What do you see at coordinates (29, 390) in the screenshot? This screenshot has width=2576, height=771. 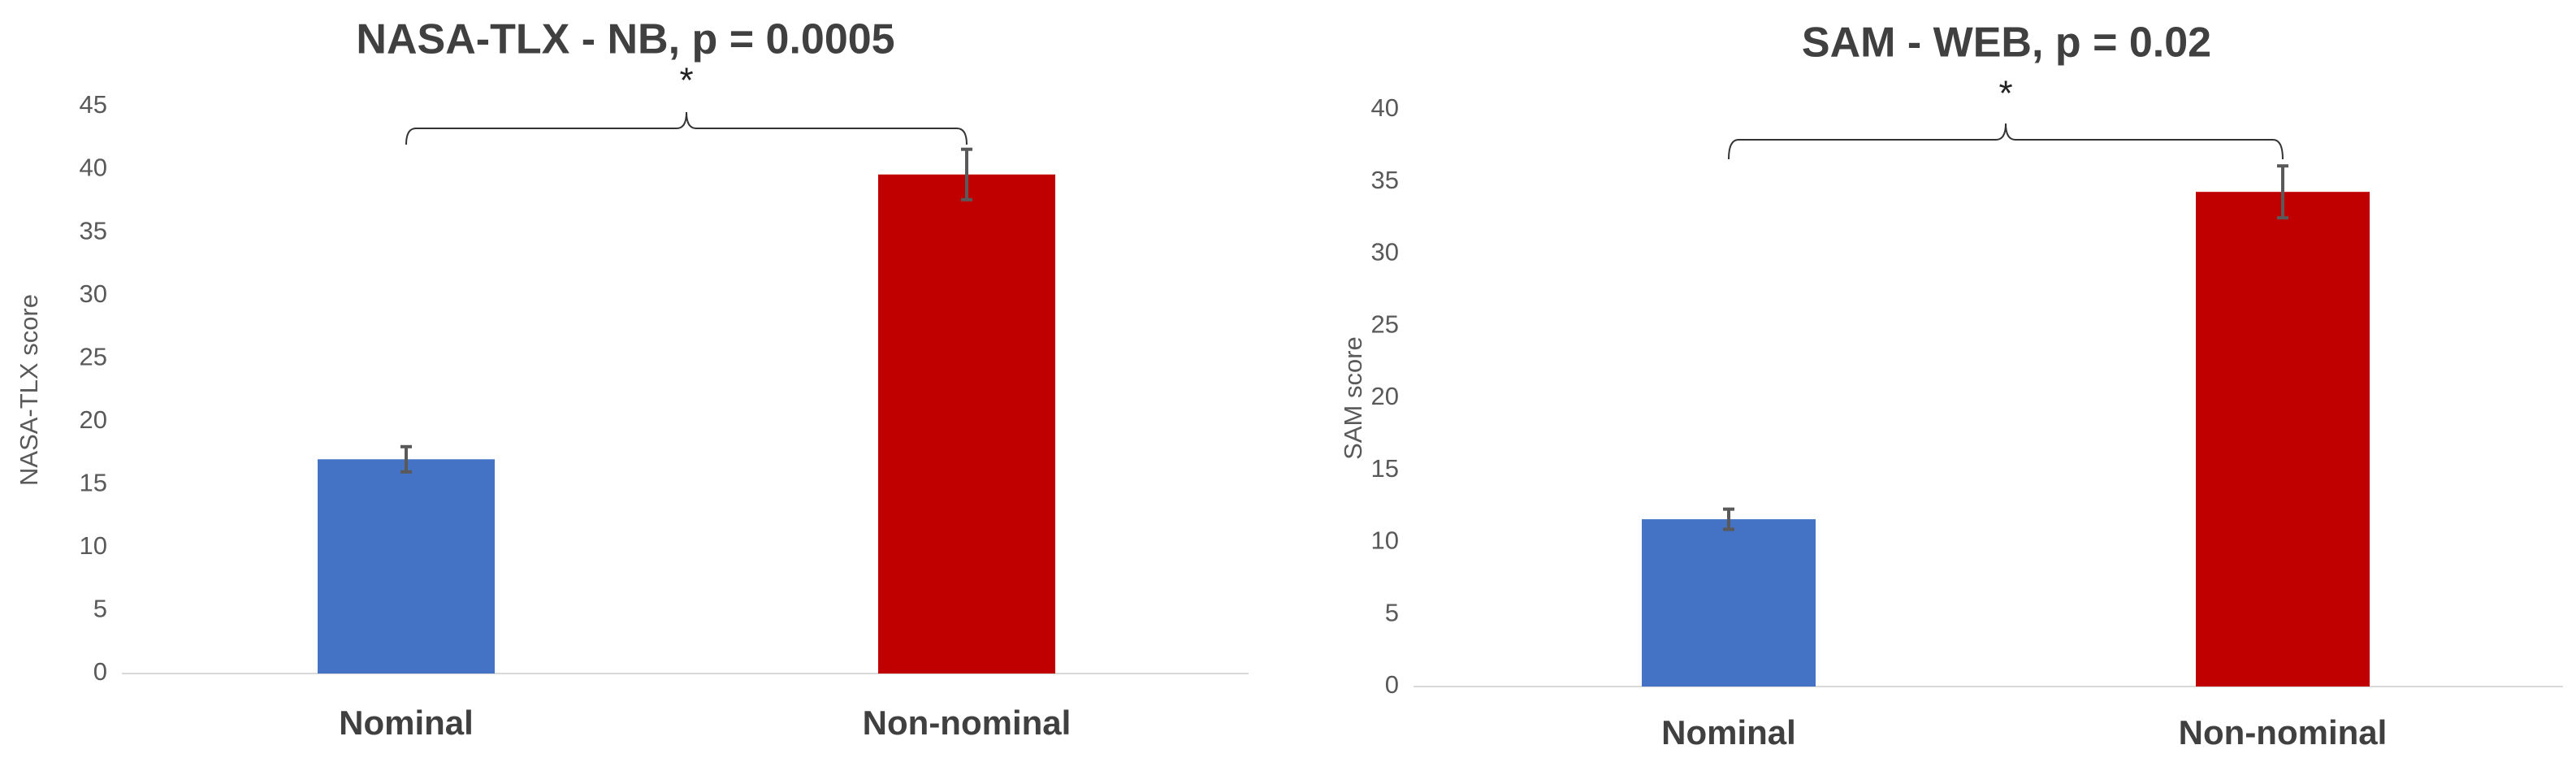 I see `y-axis-label: NASA-TLX score` at bounding box center [29, 390].